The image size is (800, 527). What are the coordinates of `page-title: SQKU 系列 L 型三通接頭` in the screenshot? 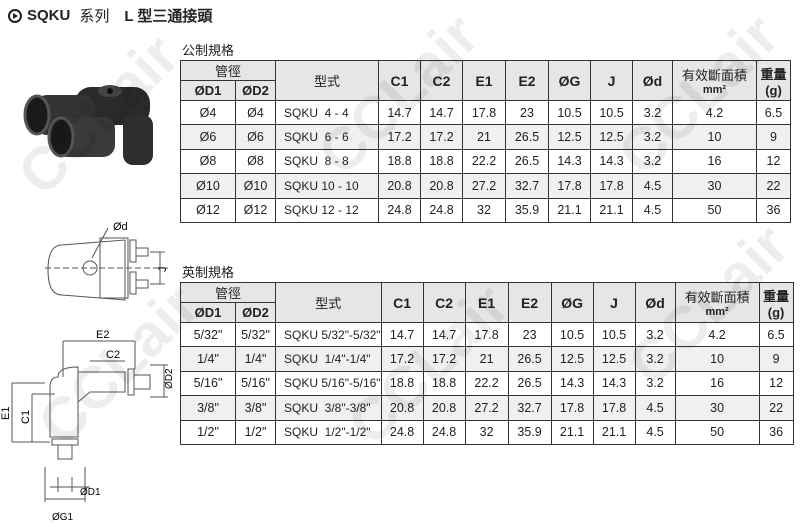 It's located at (110, 15).